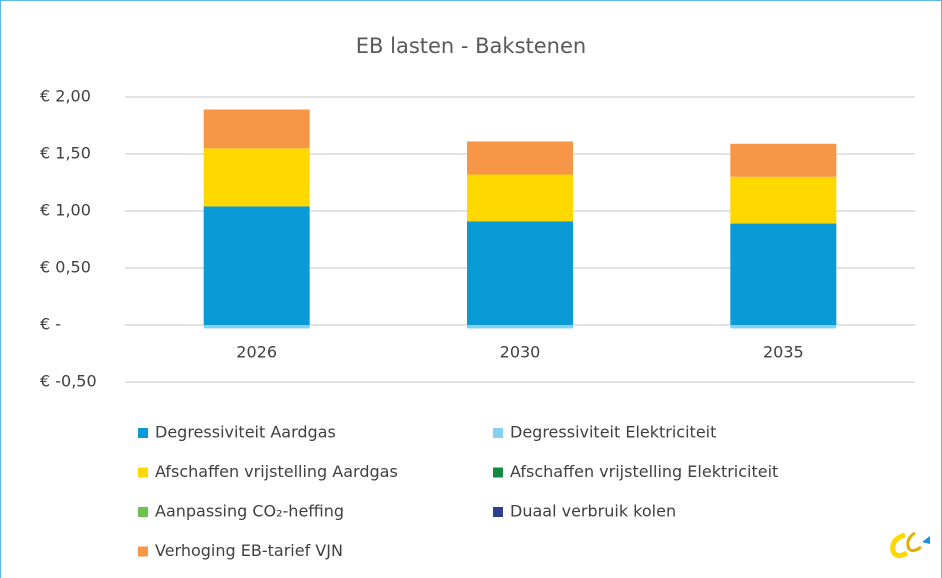 The width and height of the screenshot is (942, 578). I want to click on legend-label: Afschaffen vrijstelling Elektriciteit, so click(644, 471).